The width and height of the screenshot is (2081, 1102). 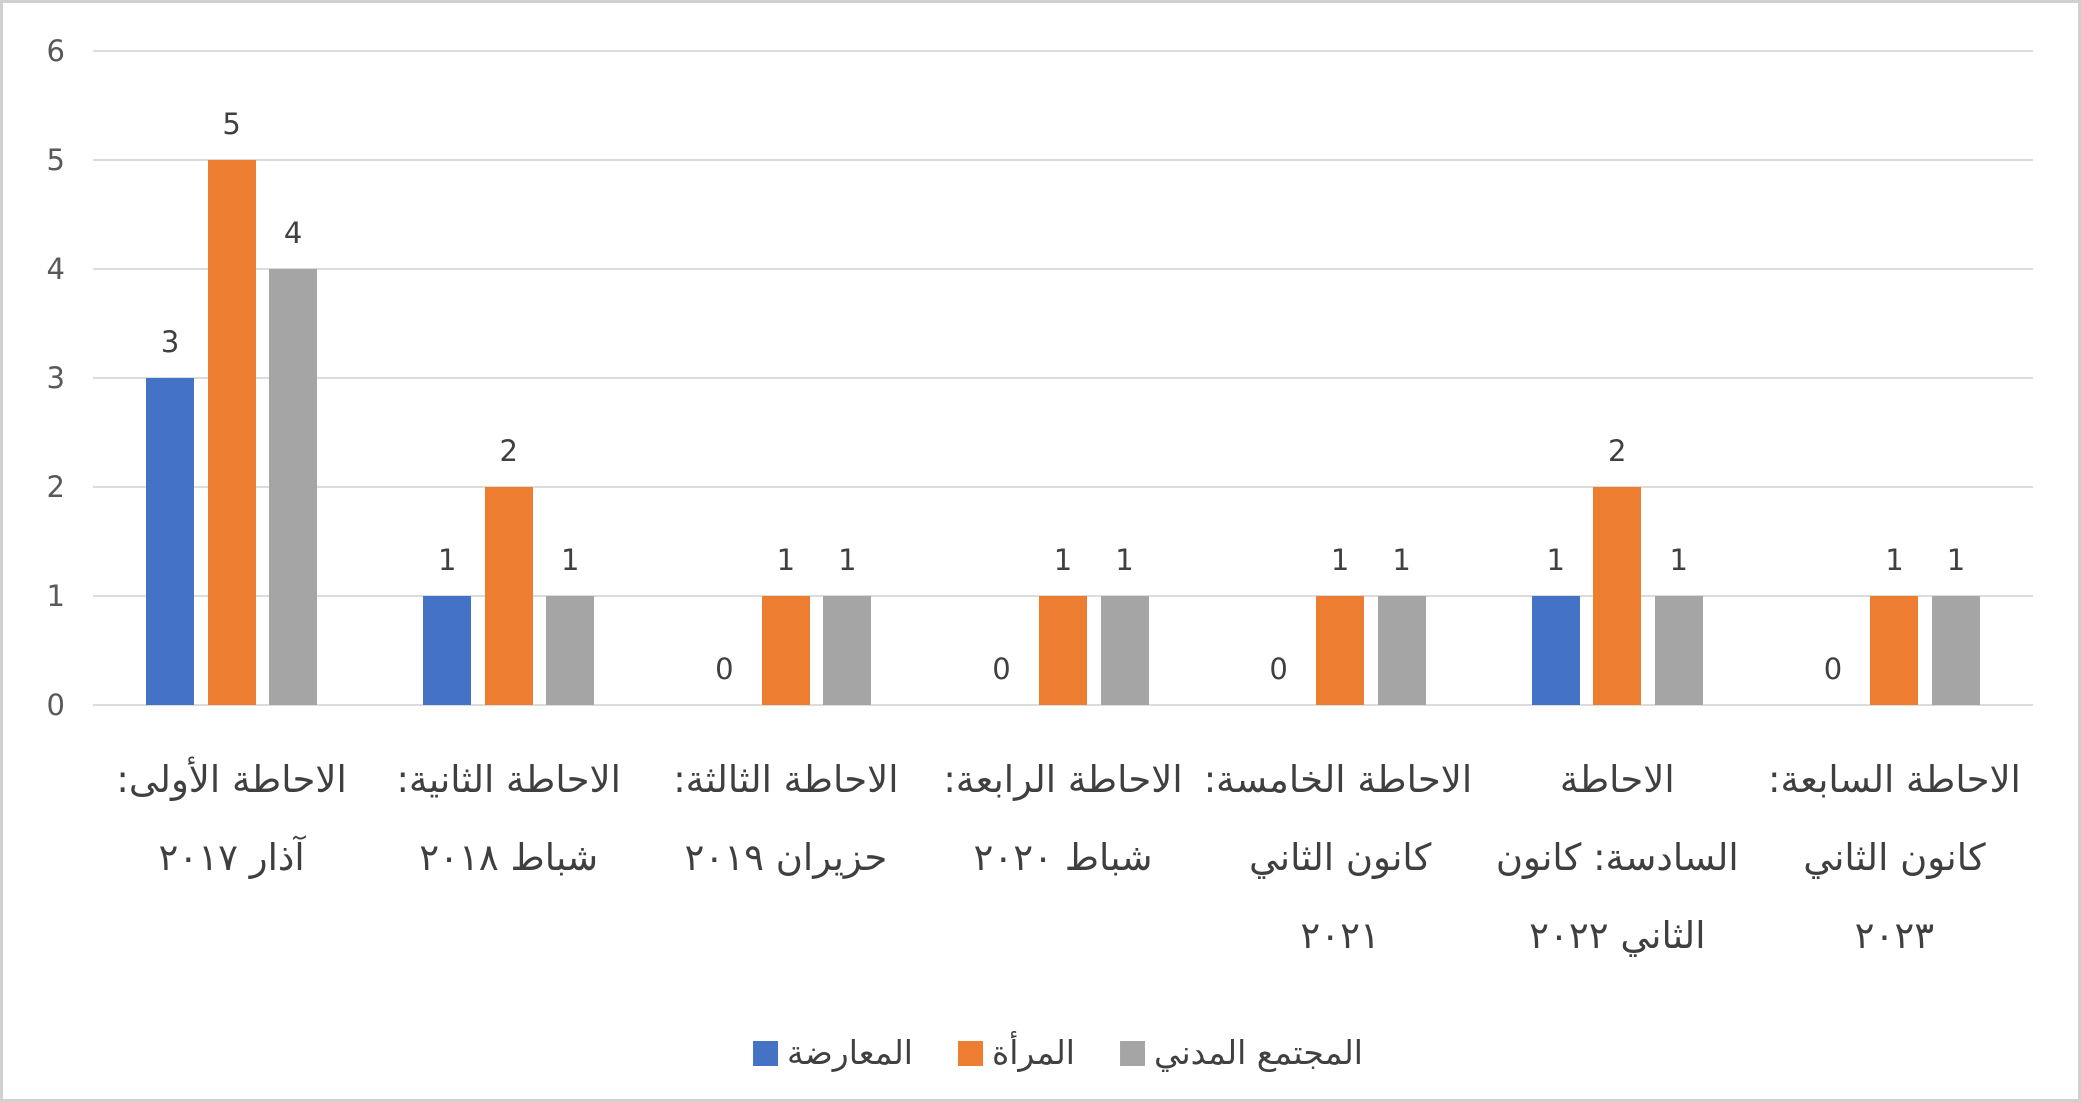 I want to click on x-category-label-line: الاحاطة السابعة:, so click(x=1894, y=779).